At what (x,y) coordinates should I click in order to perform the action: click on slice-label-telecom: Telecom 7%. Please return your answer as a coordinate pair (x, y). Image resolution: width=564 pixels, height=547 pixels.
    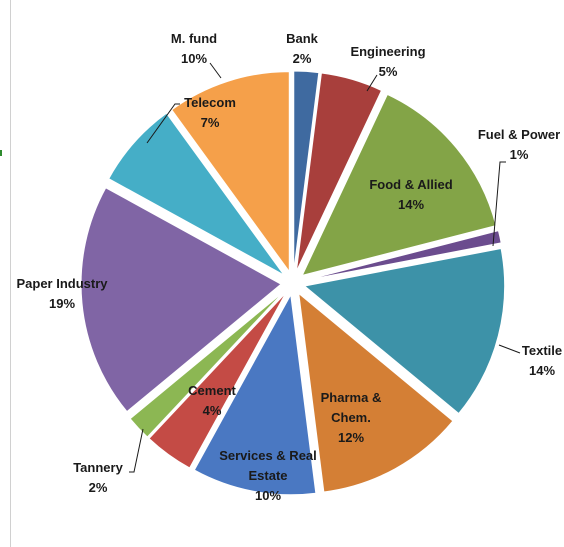
    Looking at the image, I should click on (210, 112).